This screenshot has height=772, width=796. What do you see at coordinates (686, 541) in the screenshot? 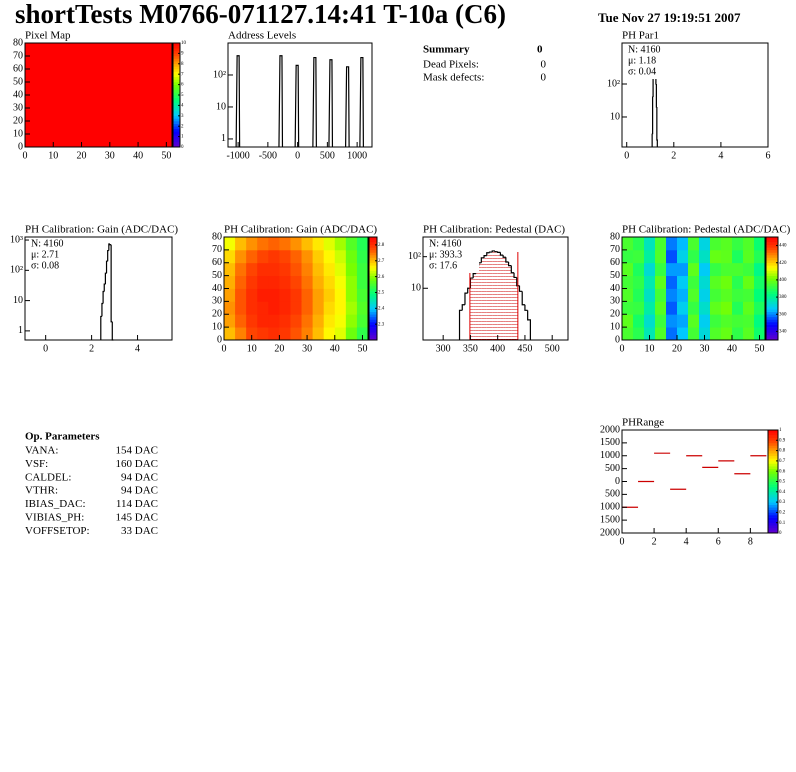
I see `x-tick-label: 4` at bounding box center [686, 541].